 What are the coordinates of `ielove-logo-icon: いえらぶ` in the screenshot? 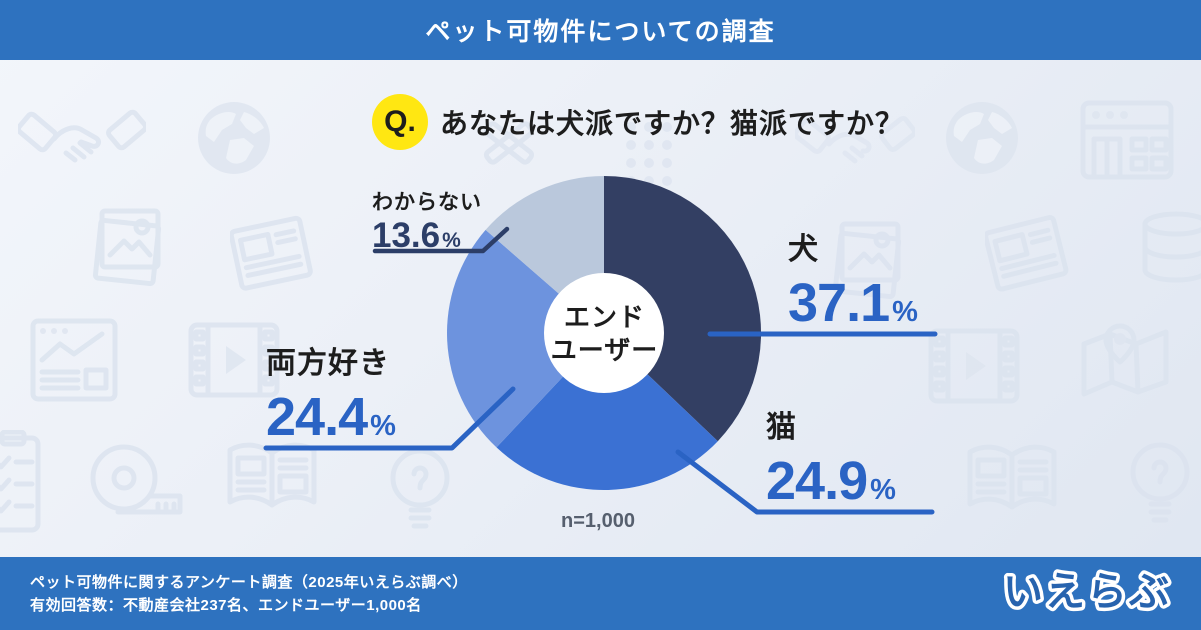 It's located at (1086, 592).